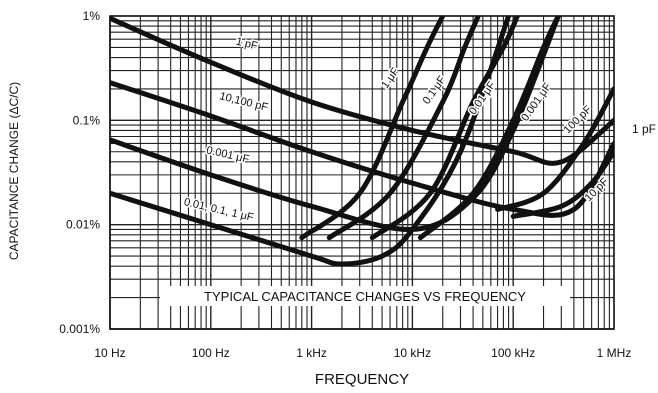 This screenshot has width=658, height=393. What do you see at coordinates (362, 379) in the screenshot?
I see `x-axis-label: FREQUENCY` at bounding box center [362, 379].